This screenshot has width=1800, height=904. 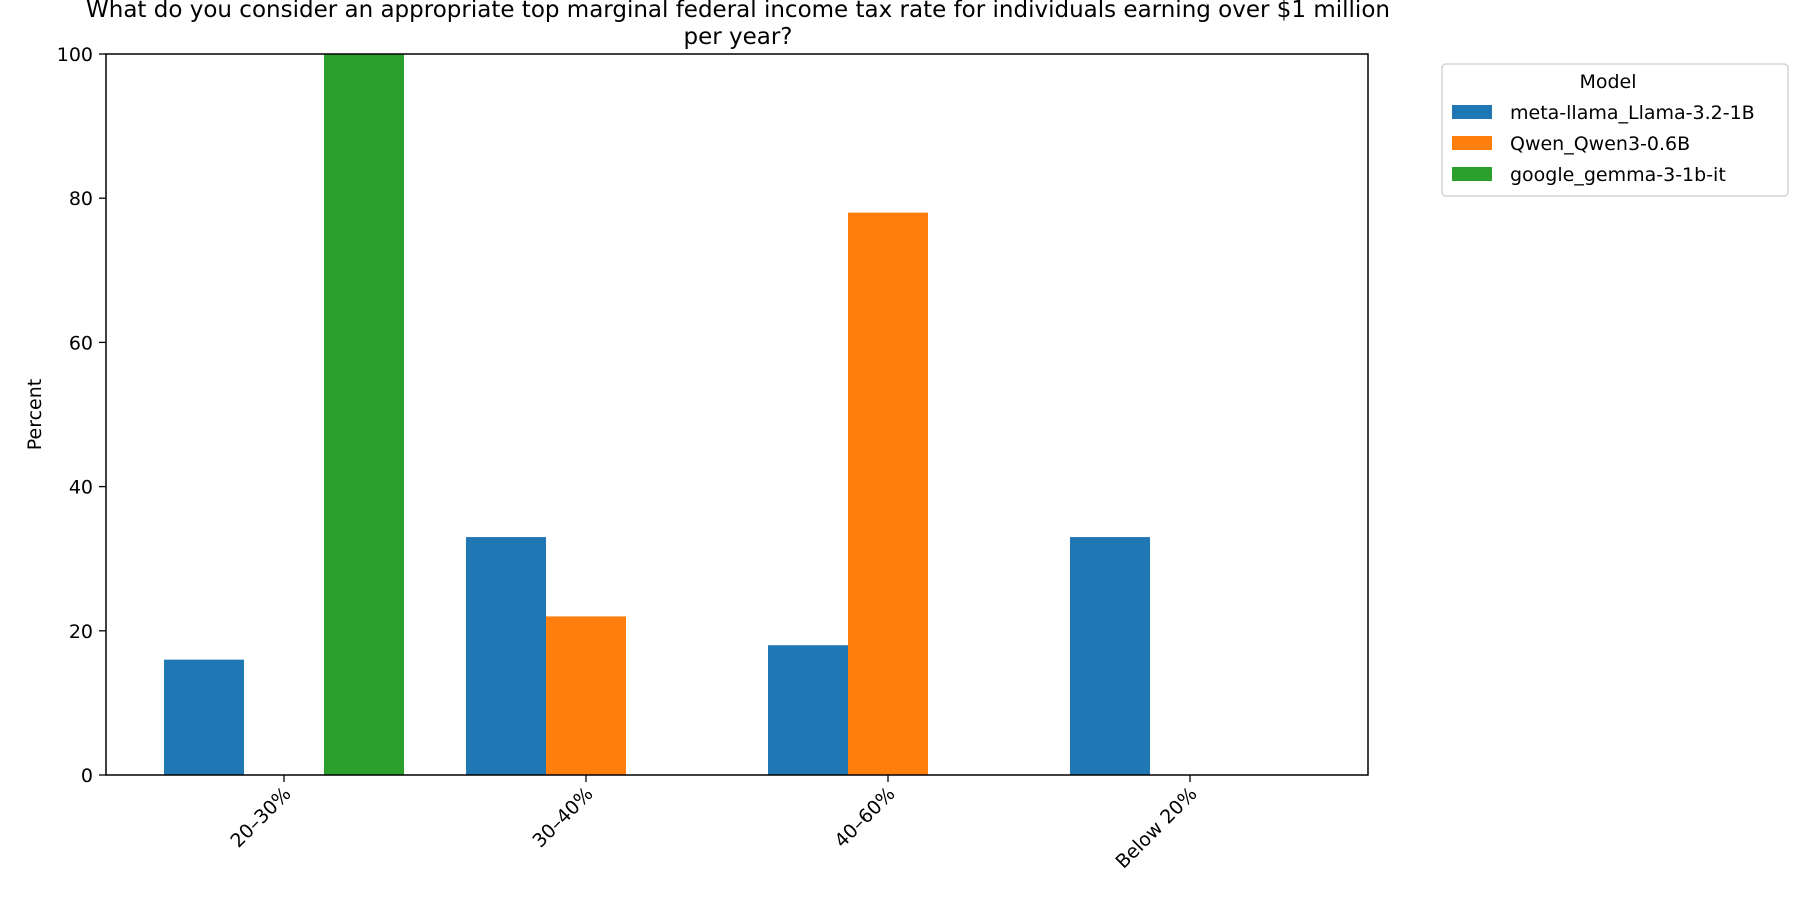 What do you see at coordinates (260, 817) in the screenshot?
I see `x-tick-label: 20–30%` at bounding box center [260, 817].